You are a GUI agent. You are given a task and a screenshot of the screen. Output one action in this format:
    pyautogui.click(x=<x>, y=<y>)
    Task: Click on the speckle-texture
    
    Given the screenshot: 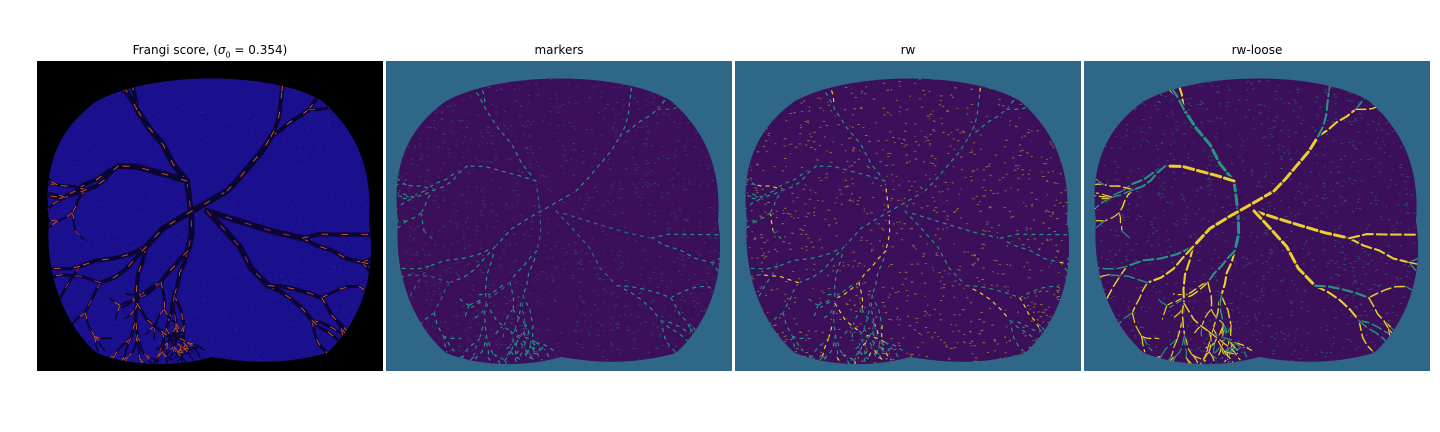 What is the action you would take?
    pyautogui.click(x=907, y=221)
    